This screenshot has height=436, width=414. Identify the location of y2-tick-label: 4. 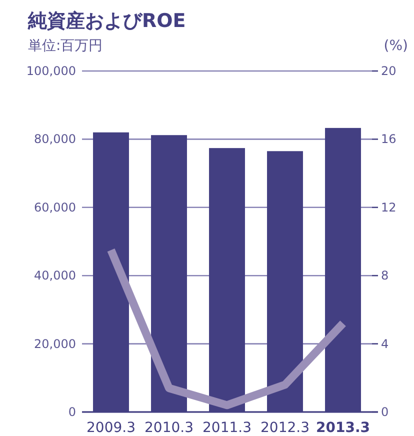
(385, 343).